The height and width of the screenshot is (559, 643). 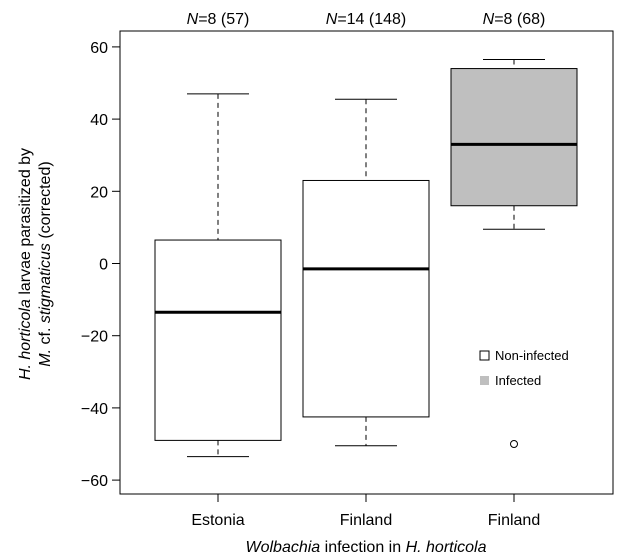 I want to click on group-annotations: N=8 (57) N=14 (148) N=8 (68), so click(x=366, y=19).